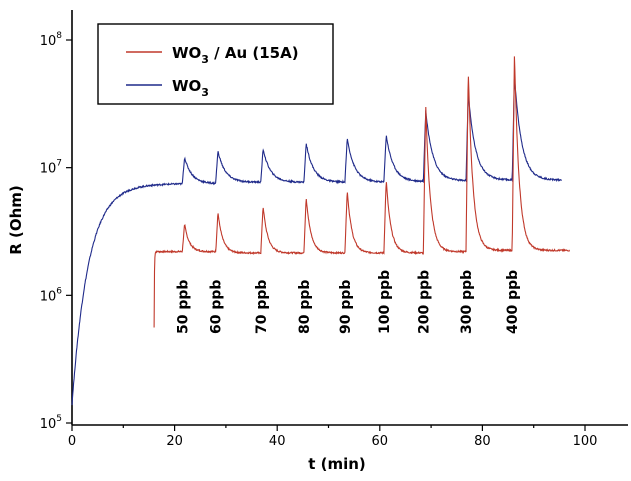 The width and height of the screenshot is (631, 481). I want to click on y-axis-title: R (Ohm), so click(16, 220).